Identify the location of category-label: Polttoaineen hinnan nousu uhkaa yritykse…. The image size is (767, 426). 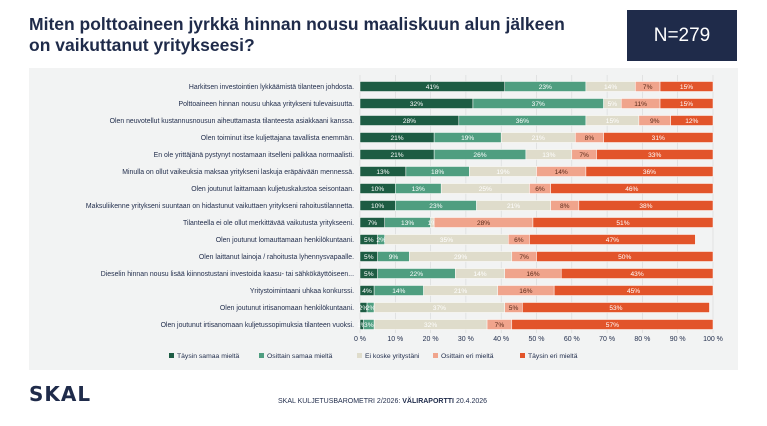
(267, 104).